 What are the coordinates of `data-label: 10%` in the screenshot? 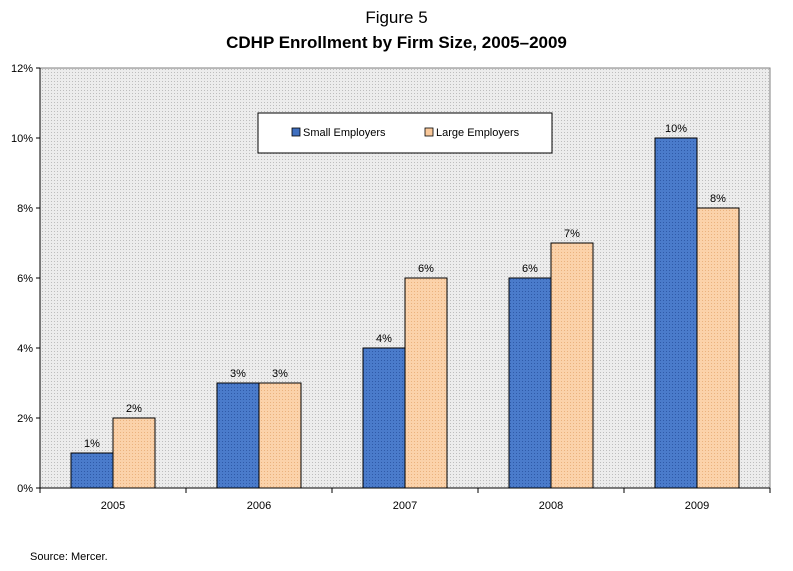 It's located at (676, 129).